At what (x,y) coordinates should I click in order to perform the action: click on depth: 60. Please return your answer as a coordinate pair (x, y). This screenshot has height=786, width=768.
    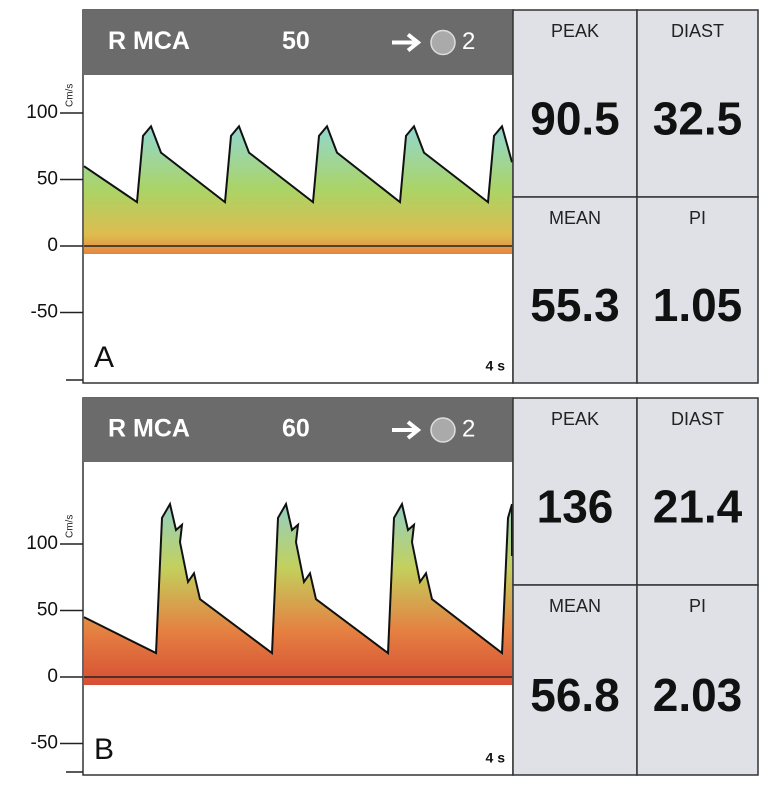
    Looking at the image, I should click on (296, 429).